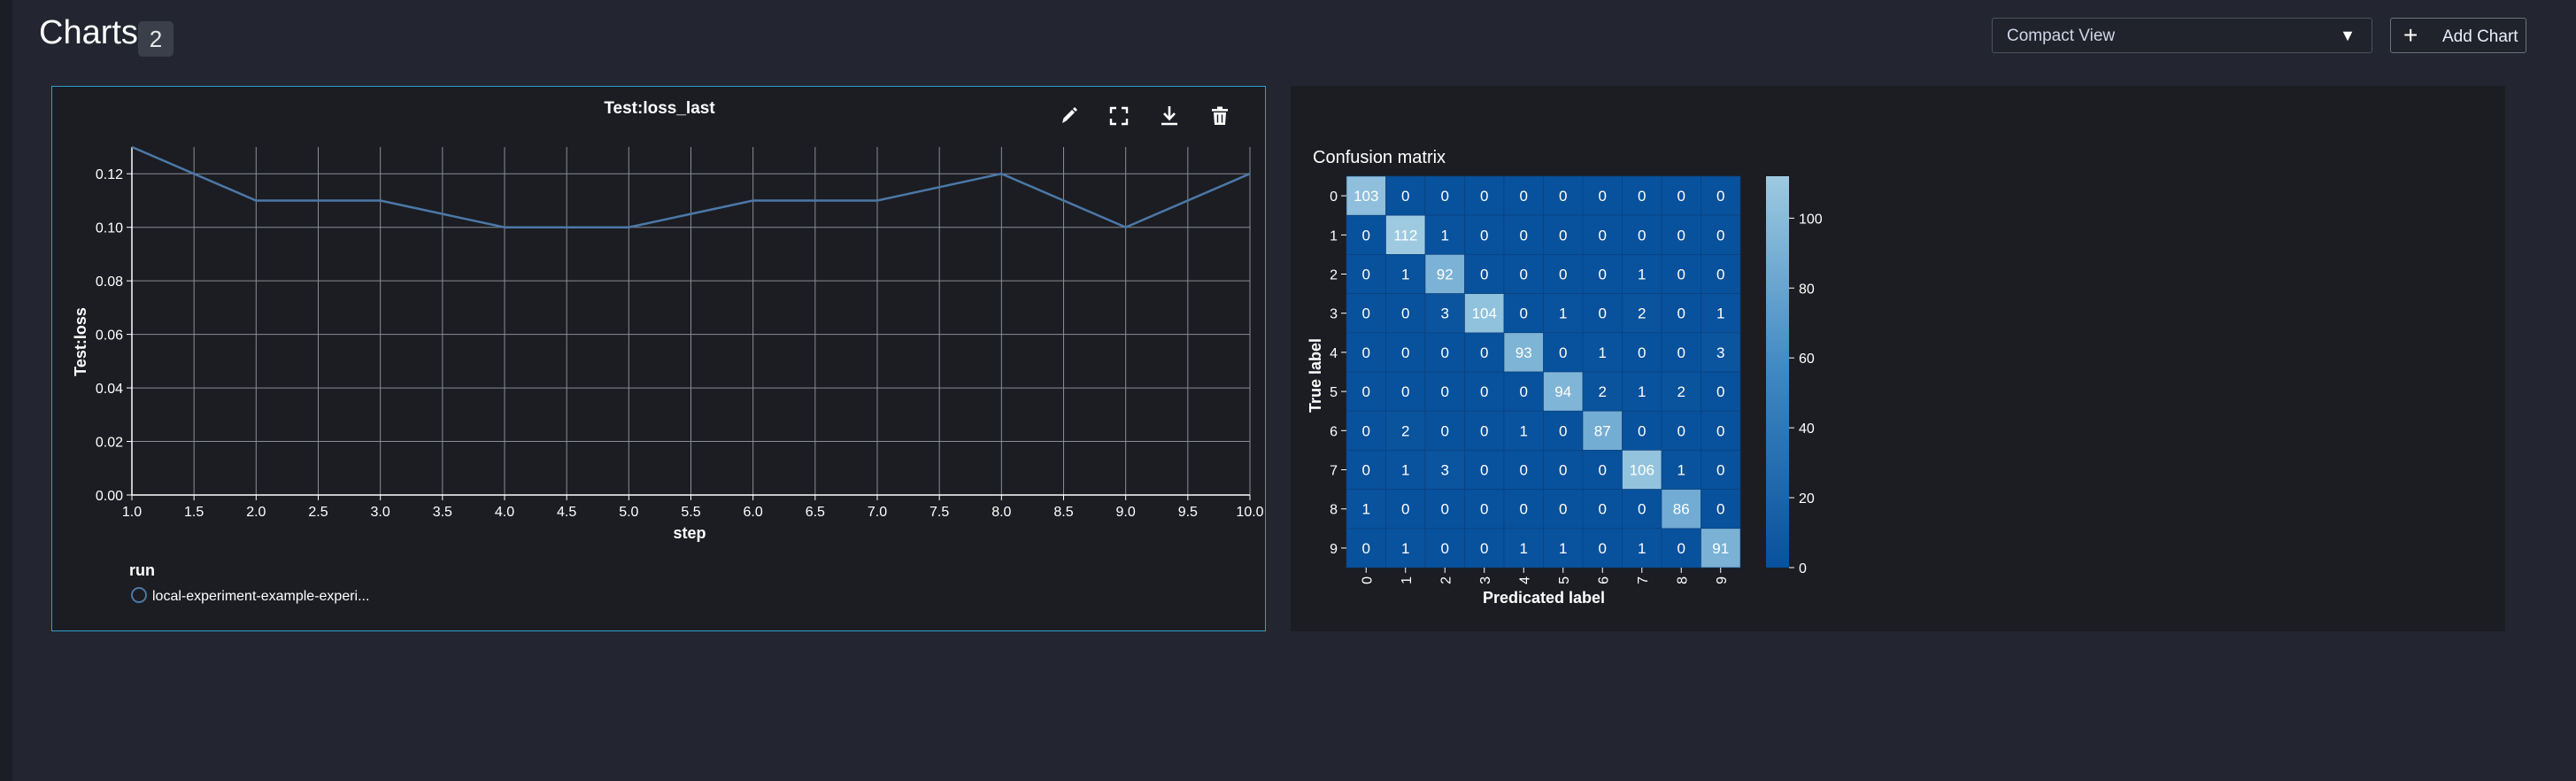 The height and width of the screenshot is (781, 2576). What do you see at coordinates (109, 174) in the screenshot?
I see `y-tick-label: 0.12` at bounding box center [109, 174].